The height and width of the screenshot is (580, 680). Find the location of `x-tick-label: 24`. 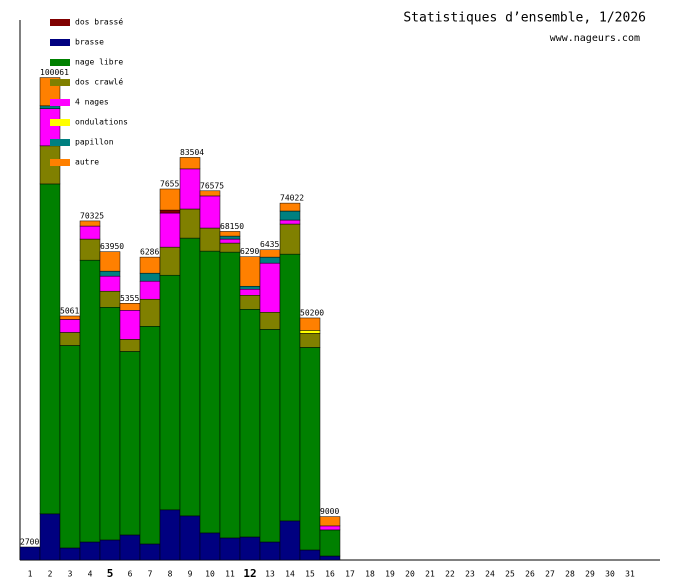

x-tick-label: 24 is located at coordinates (490, 574).